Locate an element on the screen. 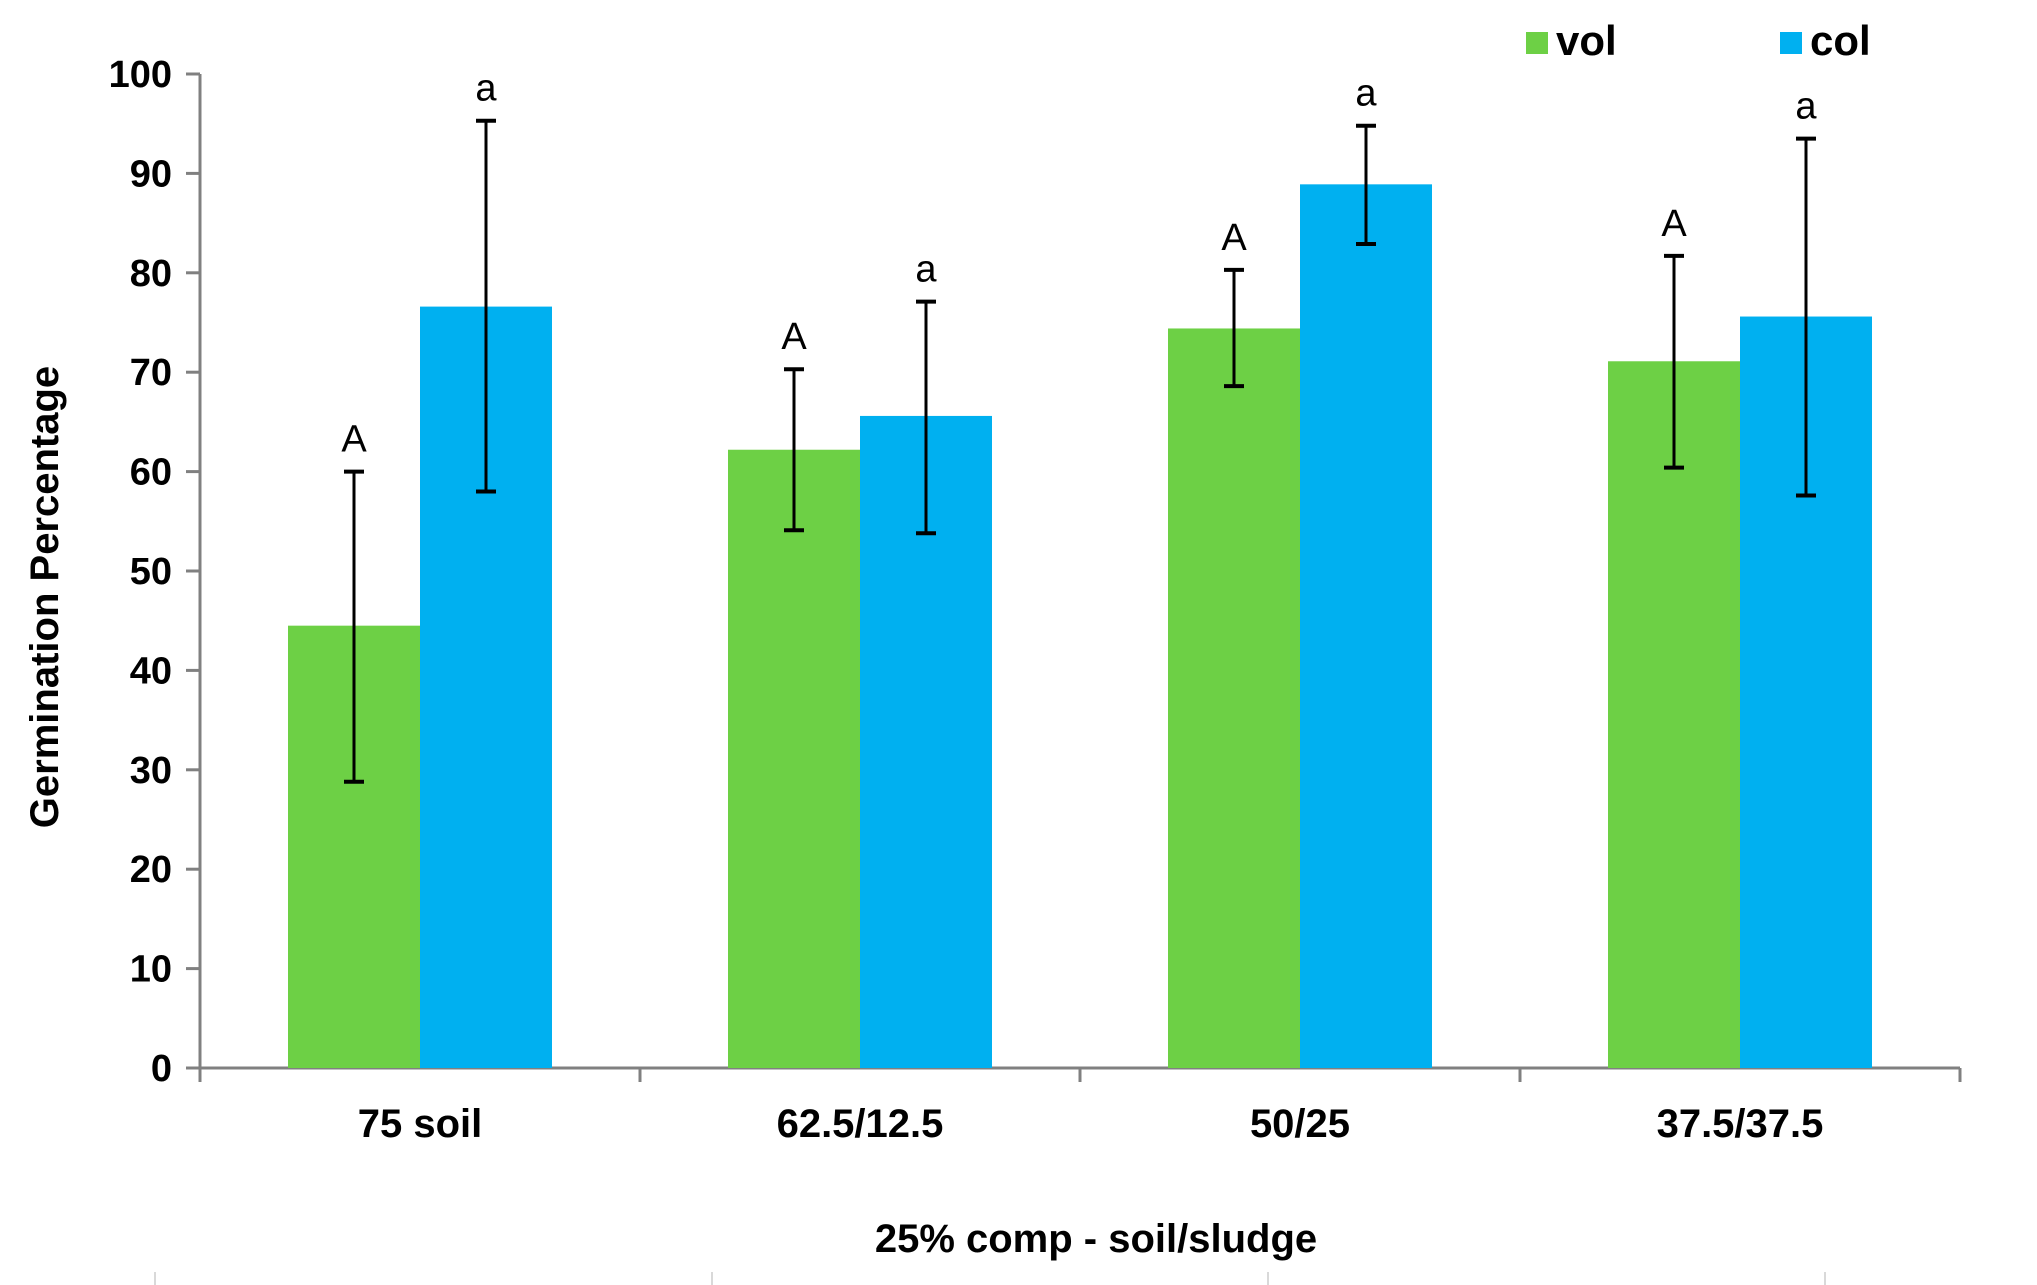 This screenshot has width=2037, height=1285. legend-swatch-col is located at coordinates (1791, 43).